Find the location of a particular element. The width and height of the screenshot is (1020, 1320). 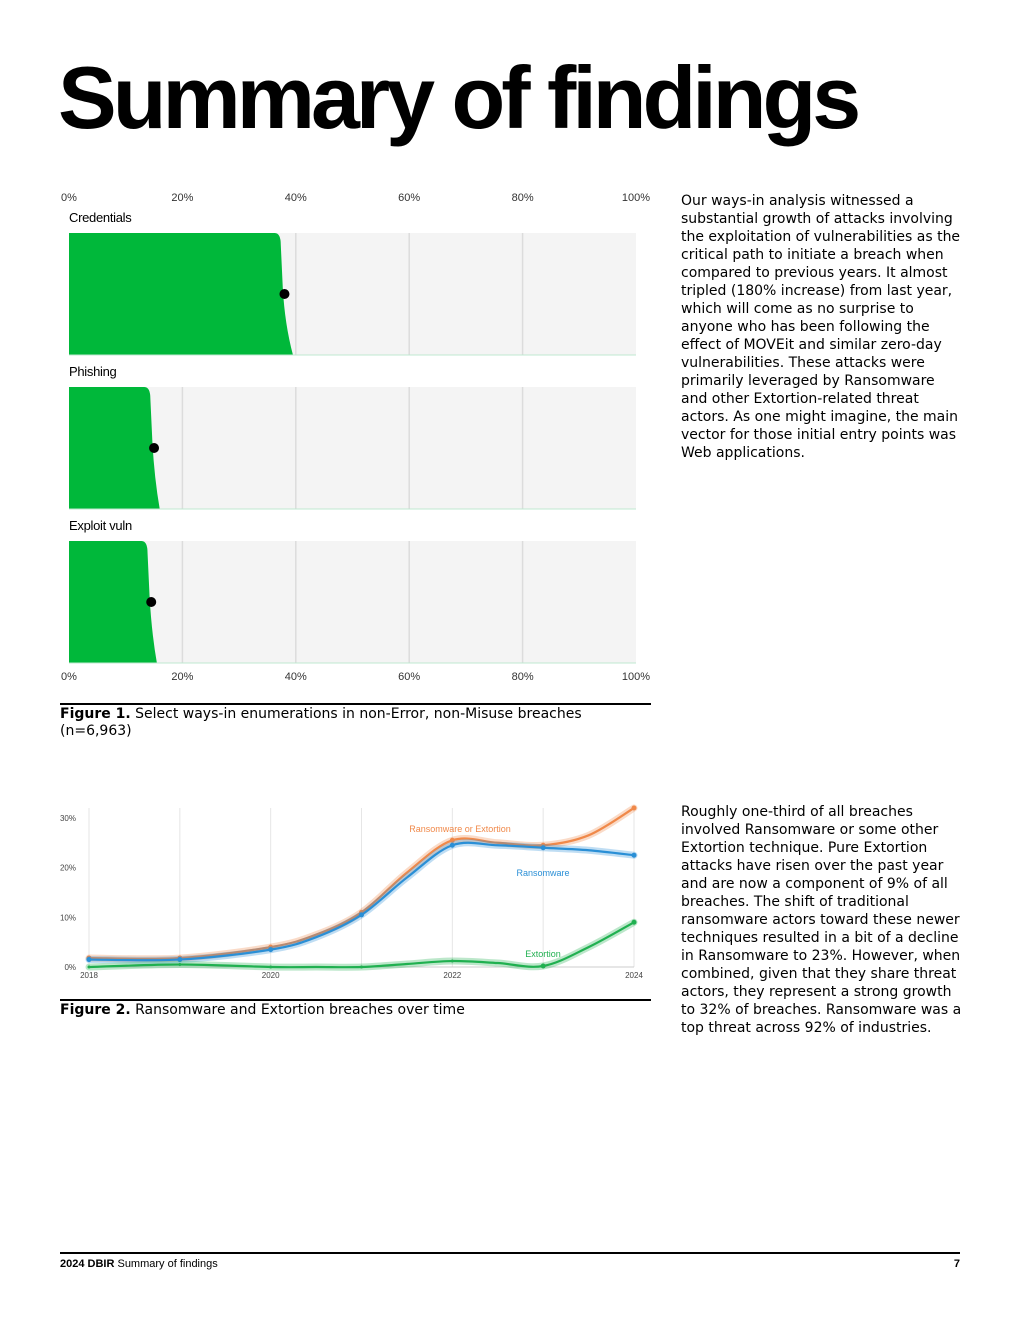

panel-label: Phishing is located at coordinates (93, 371).